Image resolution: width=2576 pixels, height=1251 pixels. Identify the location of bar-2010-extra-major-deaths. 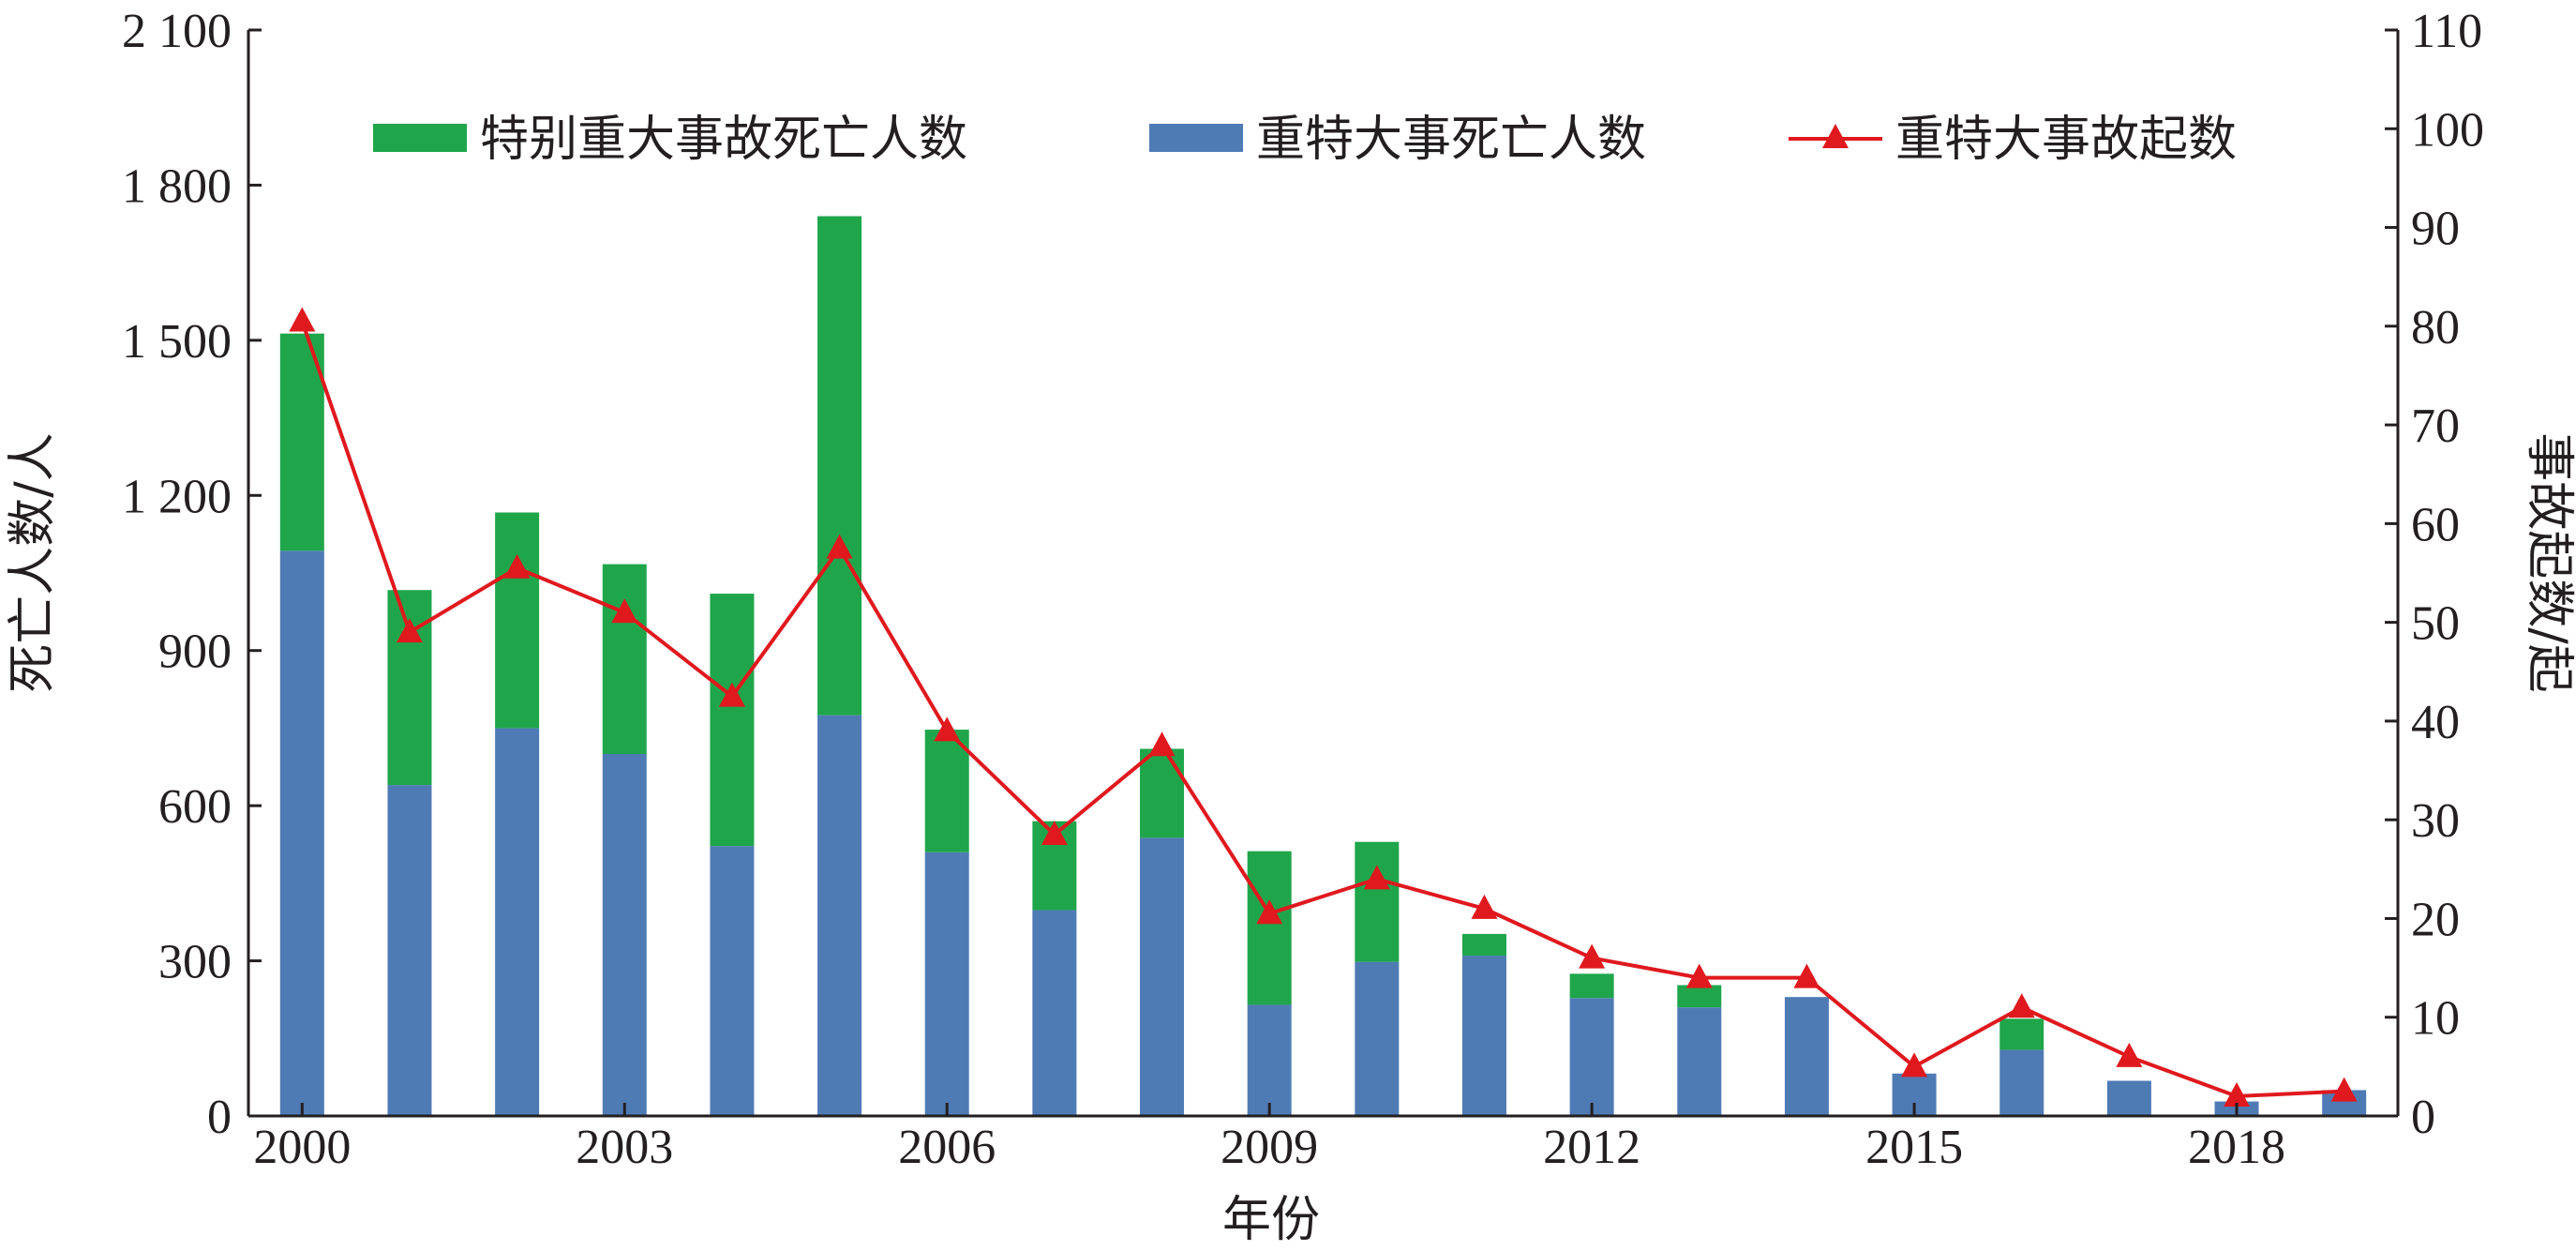
(1378, 901).